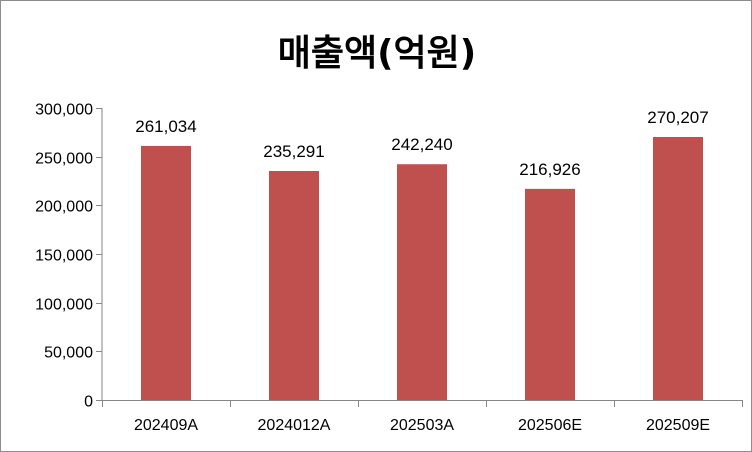  What do you see at coordinates (64, 159) in the screenshot?
I see `y-tick-label: 250,000` at bounding box center [64, 159].